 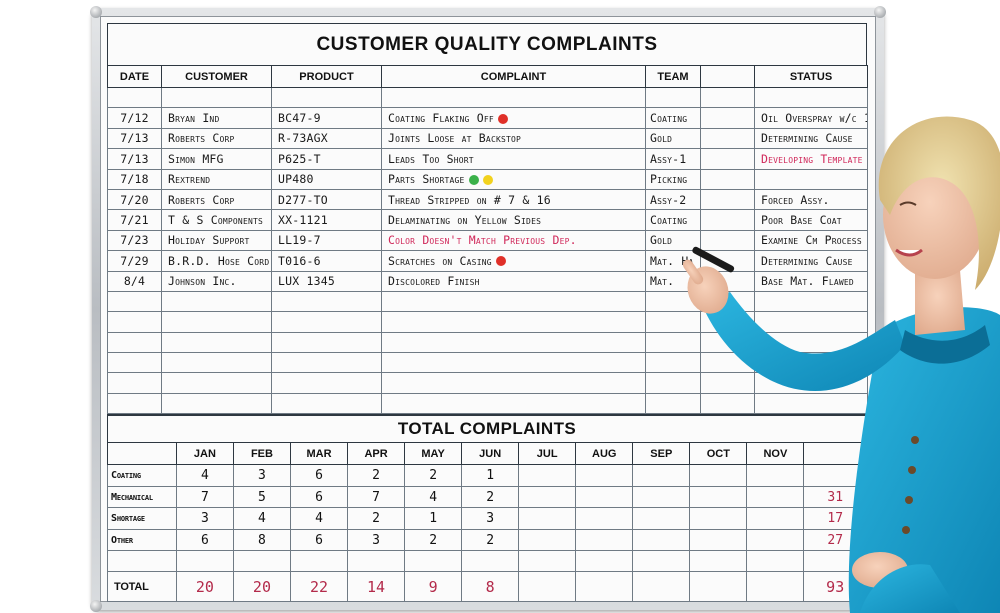 I want to click on cell-date: 8/4, so click(x=134, y=281).